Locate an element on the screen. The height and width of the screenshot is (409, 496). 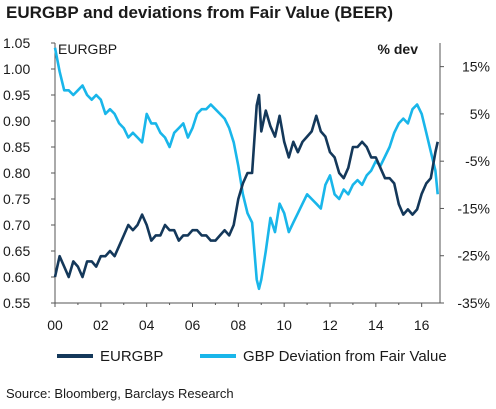
legend-eurgbp-label: EURGBP is located at coordinates (131, 356).